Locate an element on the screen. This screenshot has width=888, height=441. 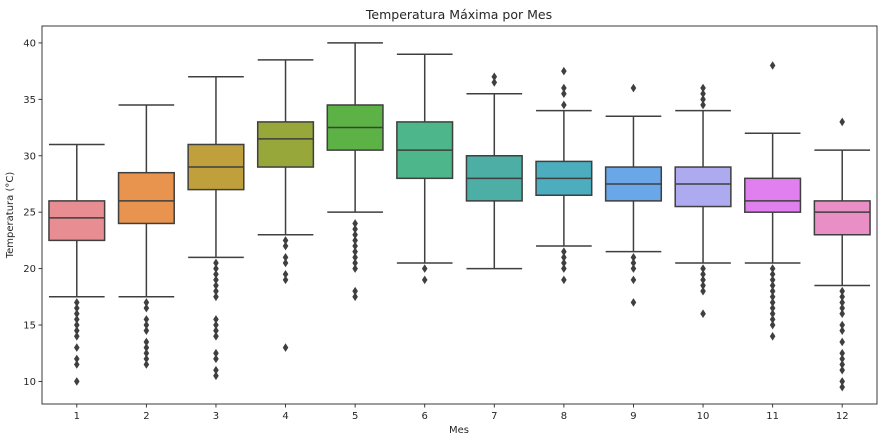
y-tick-label: 30 is located at coordinates (29, 156).